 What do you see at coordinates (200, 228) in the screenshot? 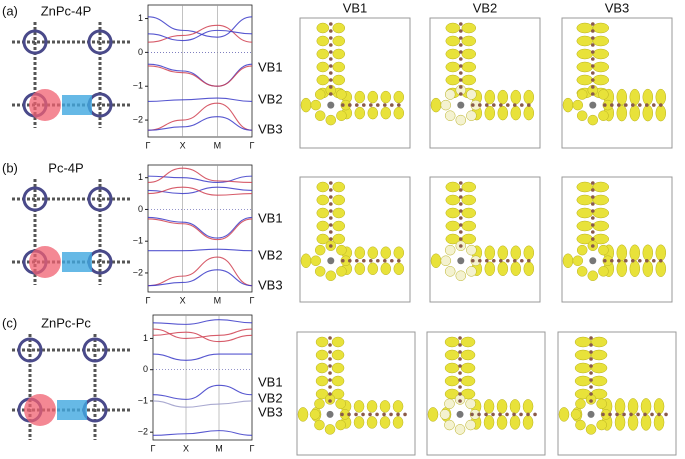
I see `plot-frame` at bounding box center [200, 228].